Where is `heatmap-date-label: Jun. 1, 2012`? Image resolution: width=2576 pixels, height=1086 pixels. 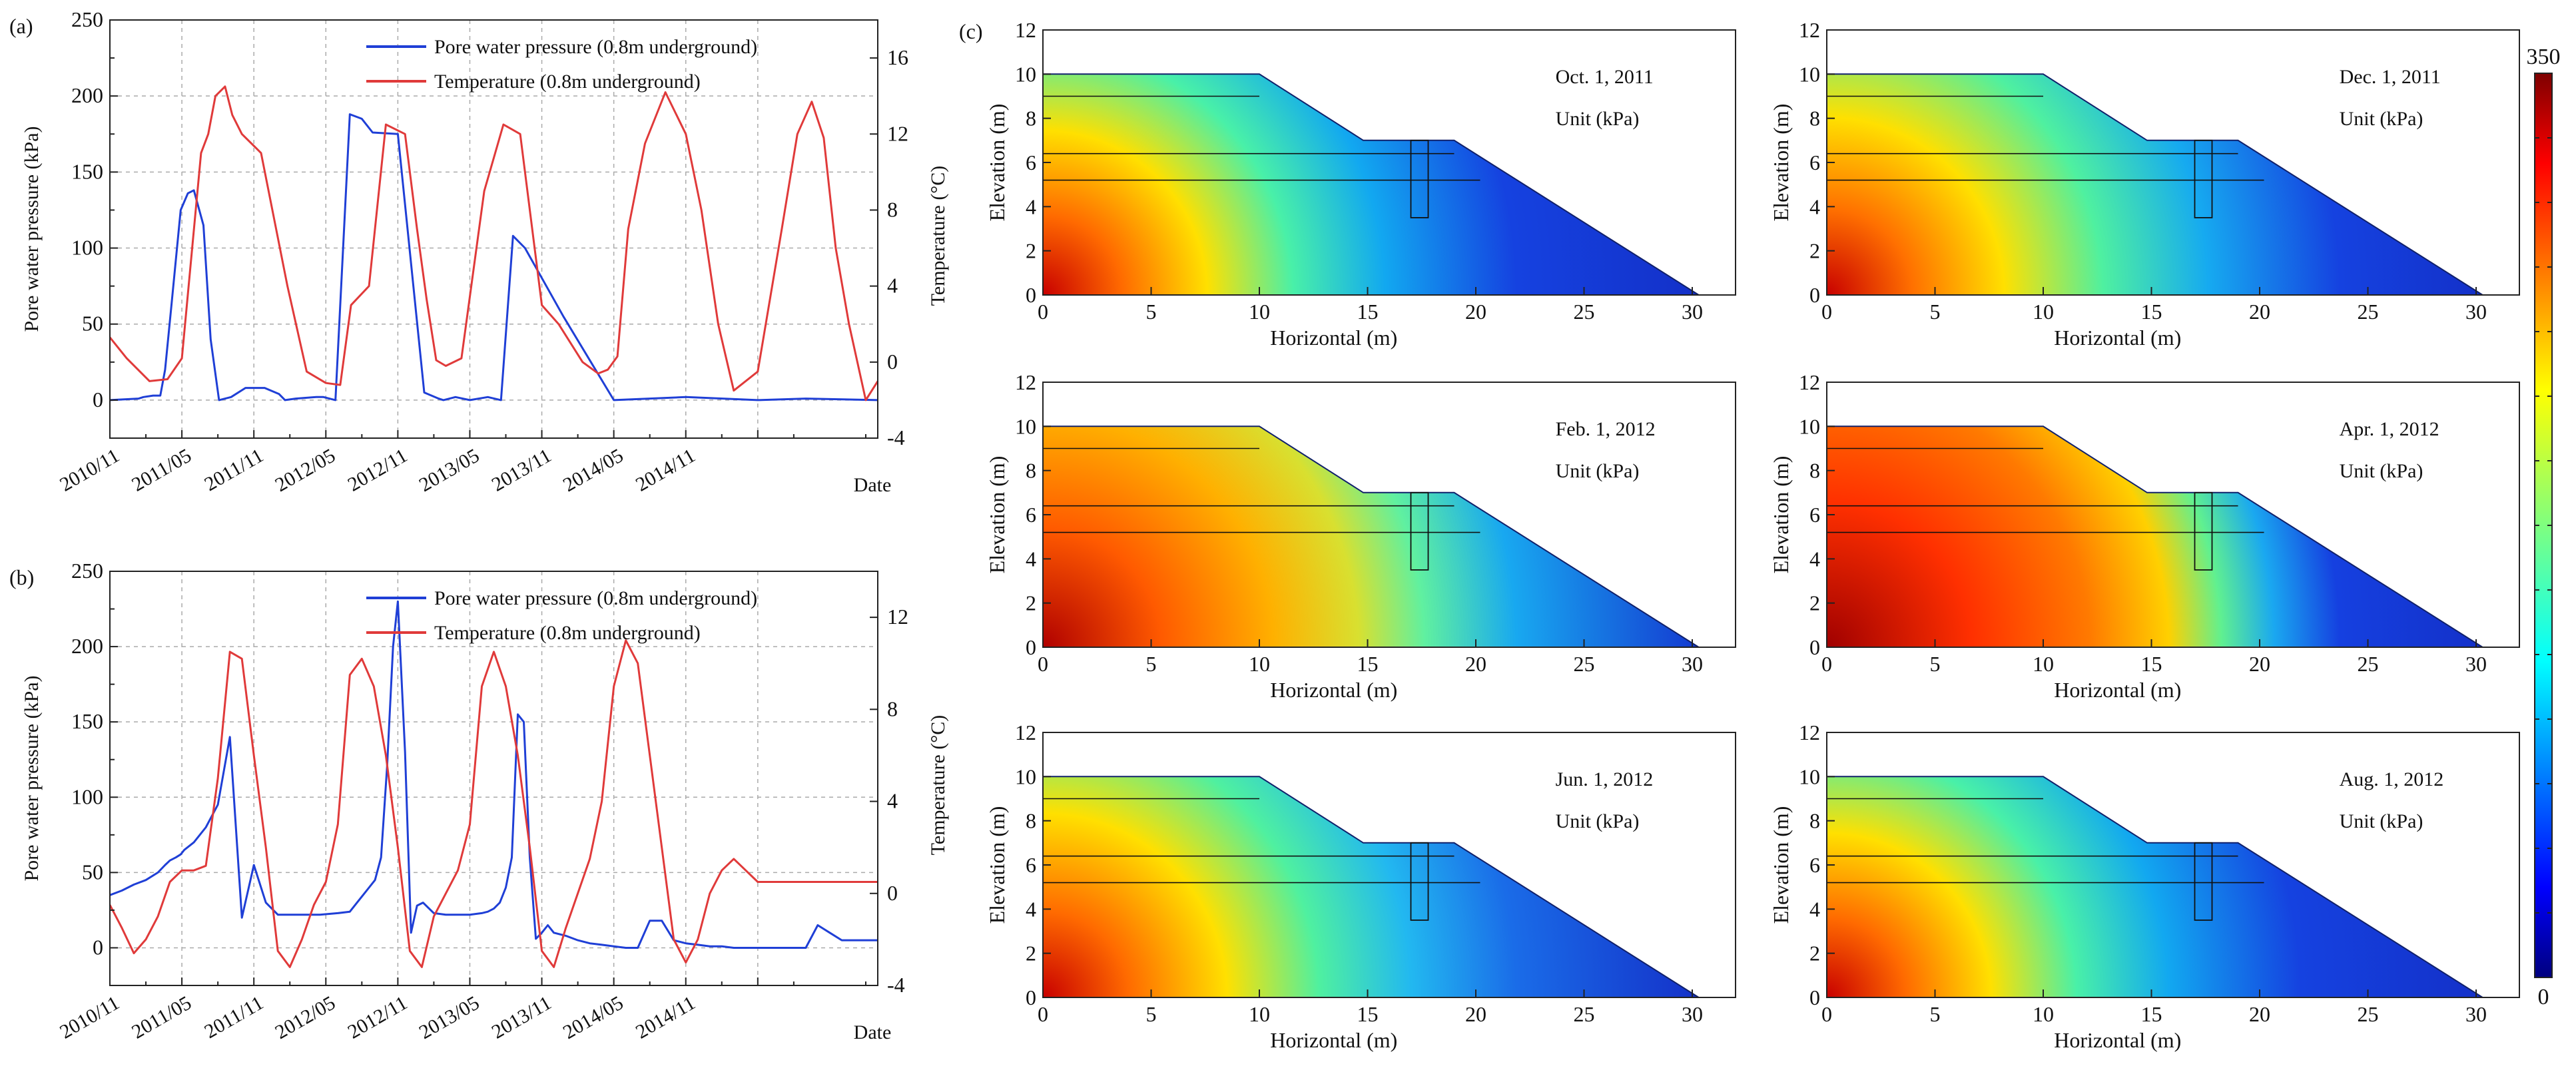 heatmap-date-label: Jun. 1, 2012 is located at coordinates (1605, 779).